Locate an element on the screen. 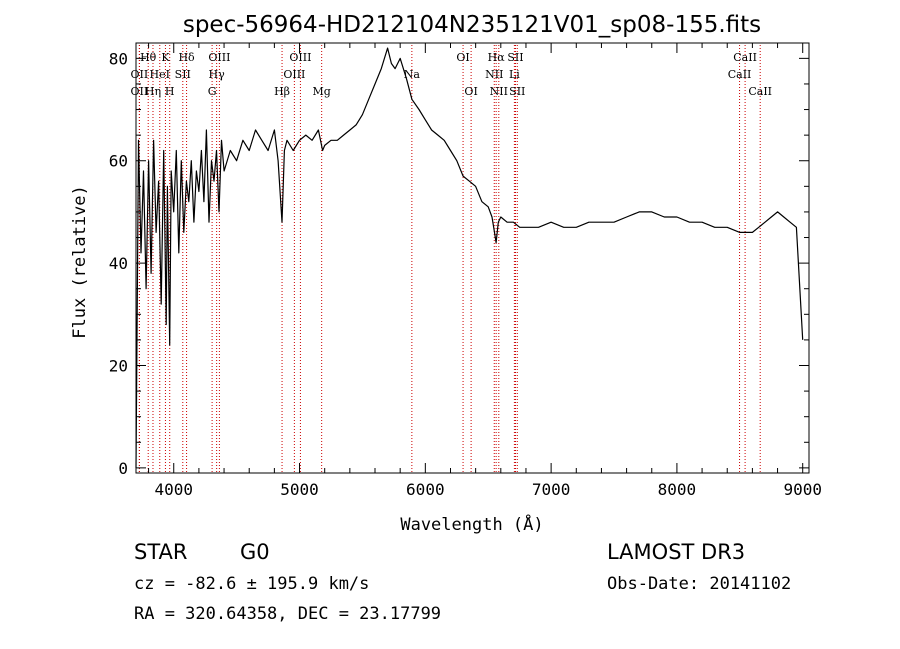  x-tick-label-5: 9000 is located at coordinates (802, 489).